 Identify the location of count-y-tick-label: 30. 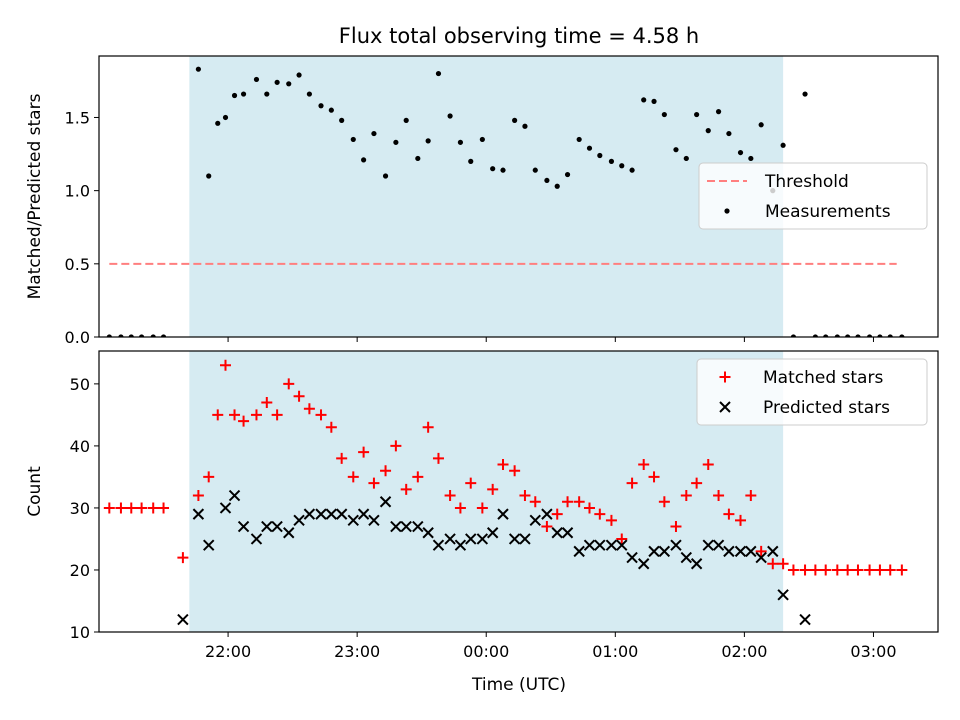
(80, 508).